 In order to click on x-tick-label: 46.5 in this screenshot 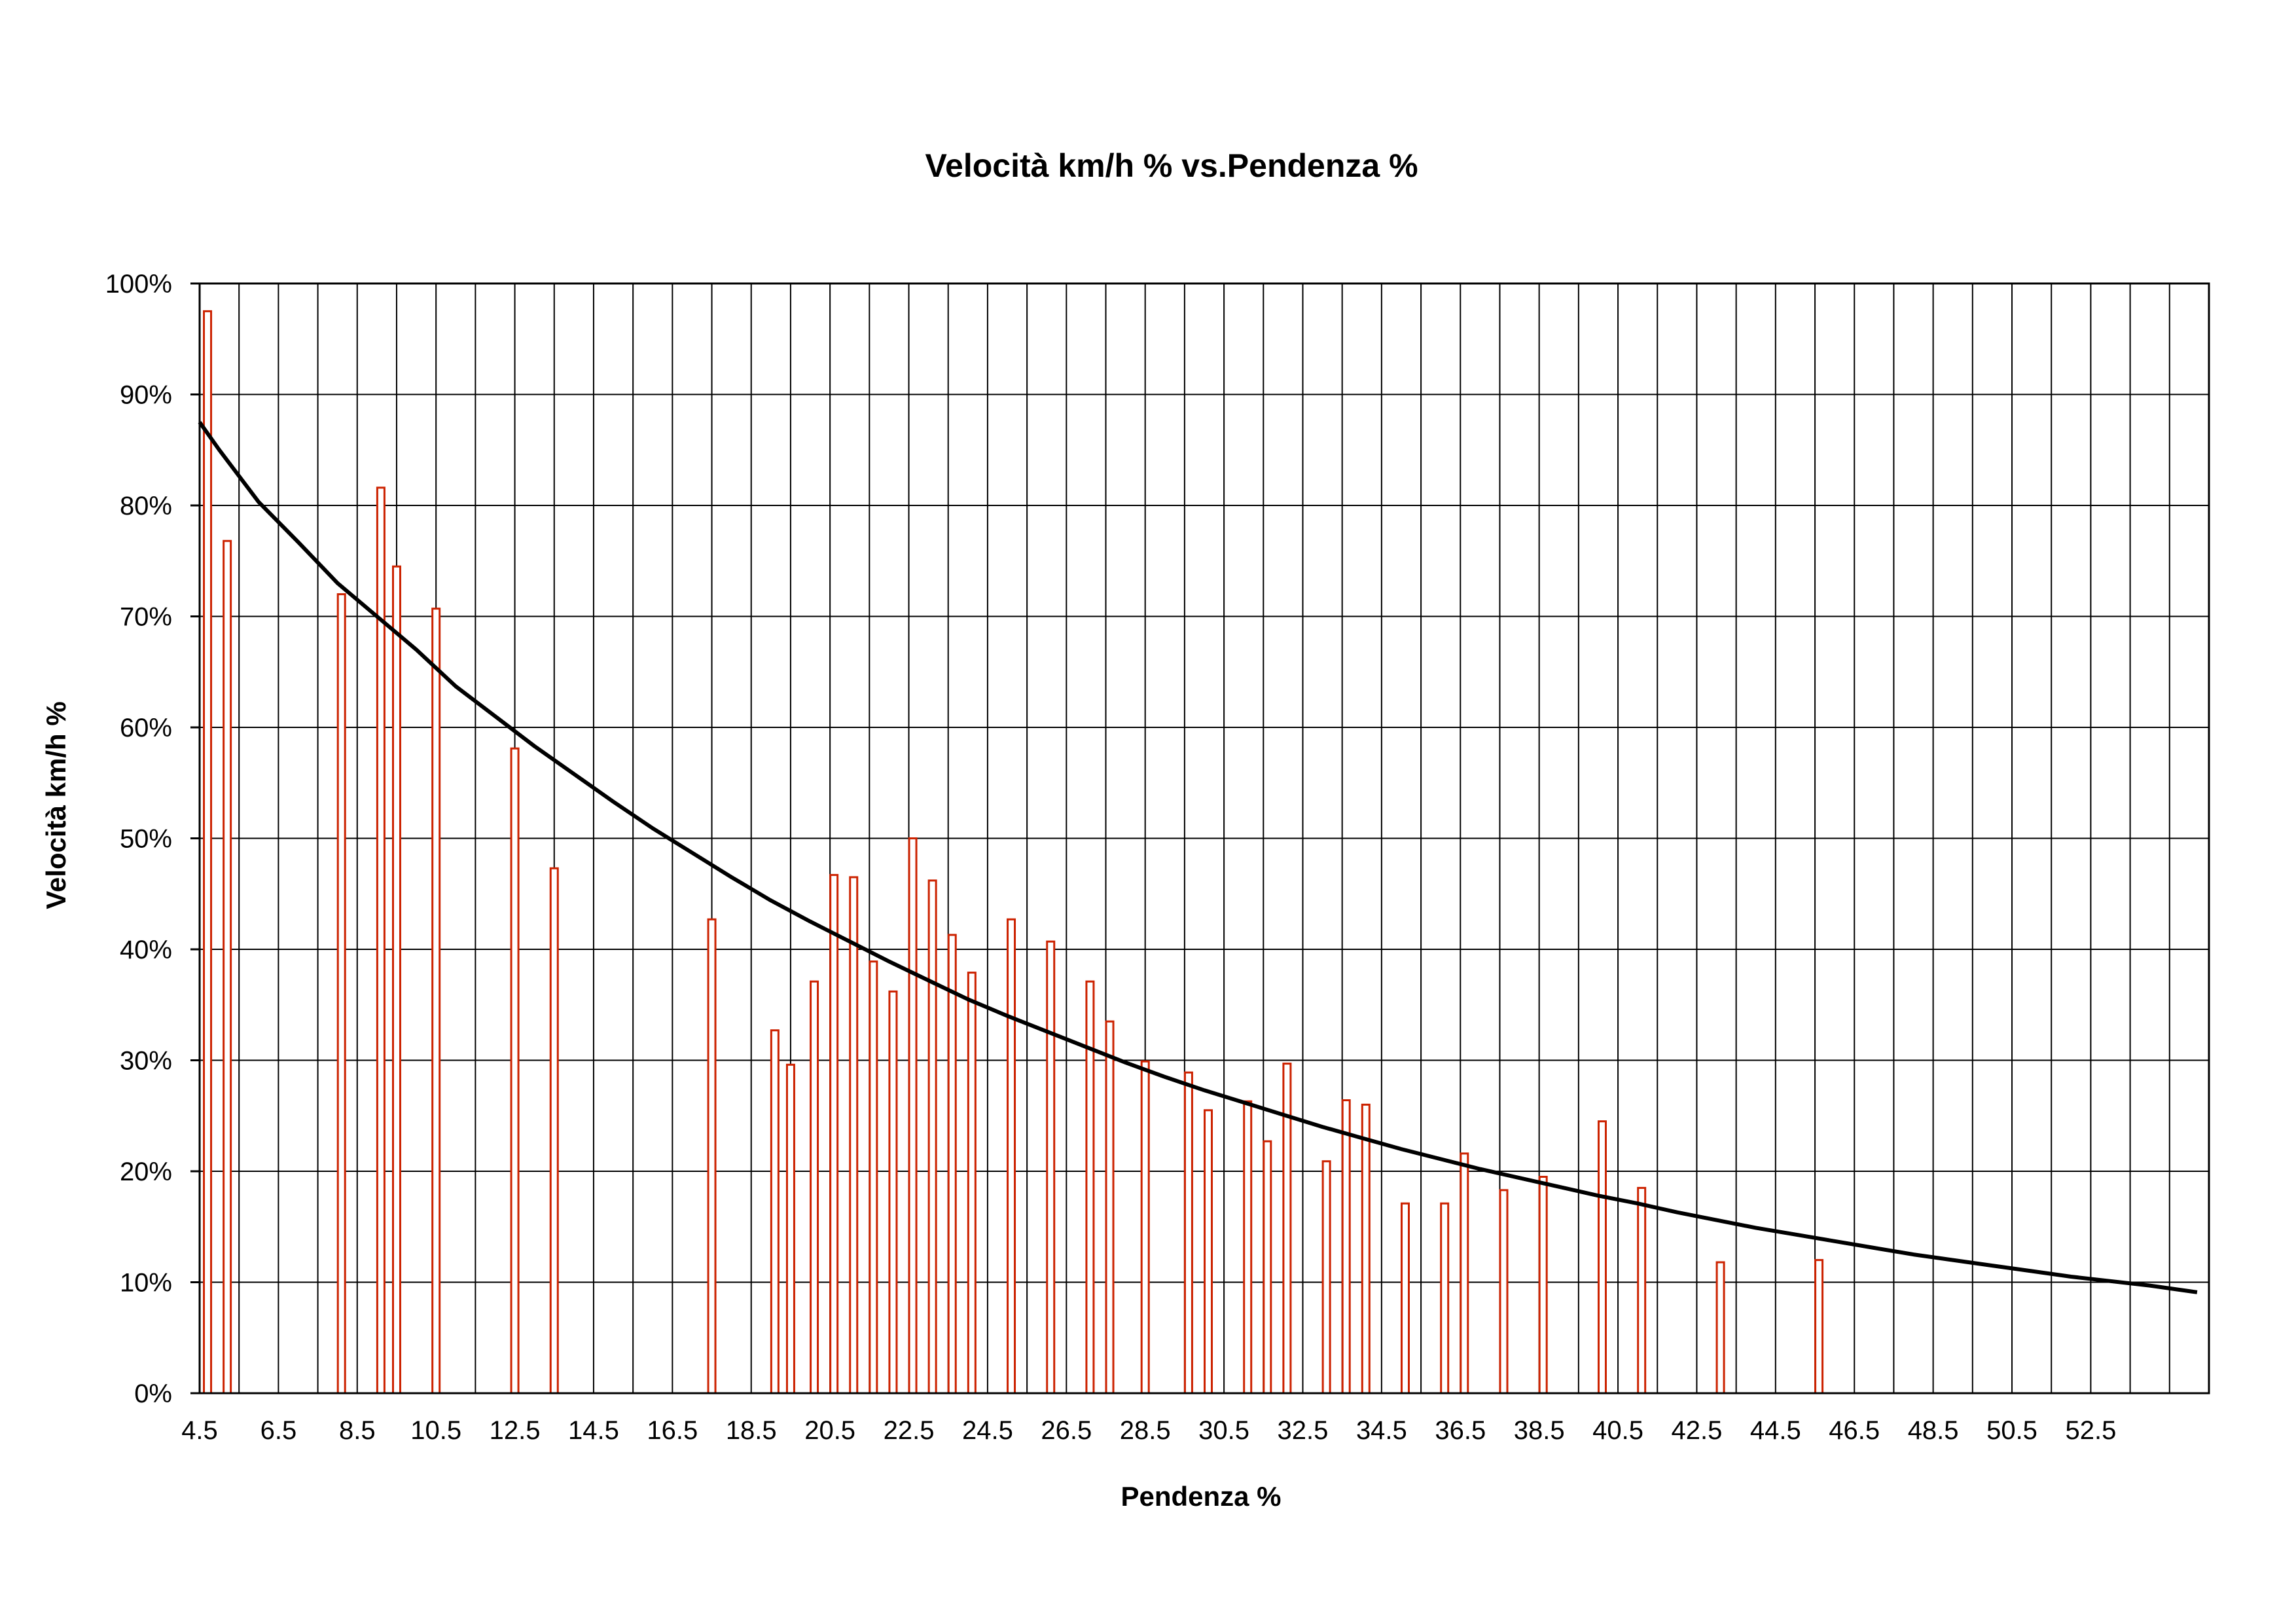, I will do `click(1855, 1430)`.